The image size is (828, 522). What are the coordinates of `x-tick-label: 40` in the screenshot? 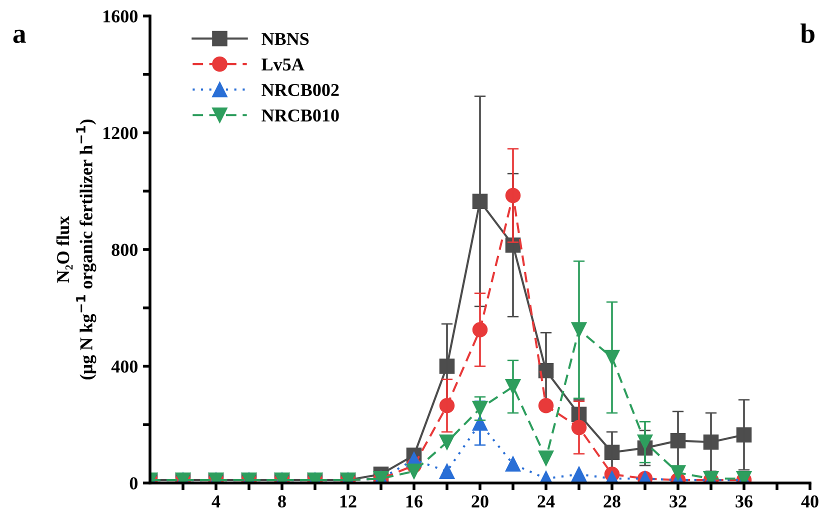 It's located at (809, 501).